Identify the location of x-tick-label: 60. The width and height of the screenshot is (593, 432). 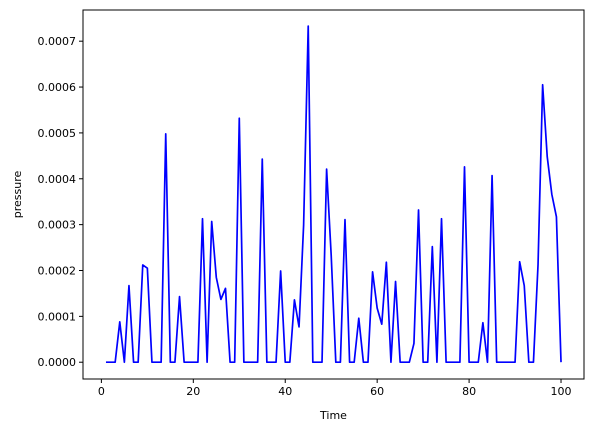
(377, 391).